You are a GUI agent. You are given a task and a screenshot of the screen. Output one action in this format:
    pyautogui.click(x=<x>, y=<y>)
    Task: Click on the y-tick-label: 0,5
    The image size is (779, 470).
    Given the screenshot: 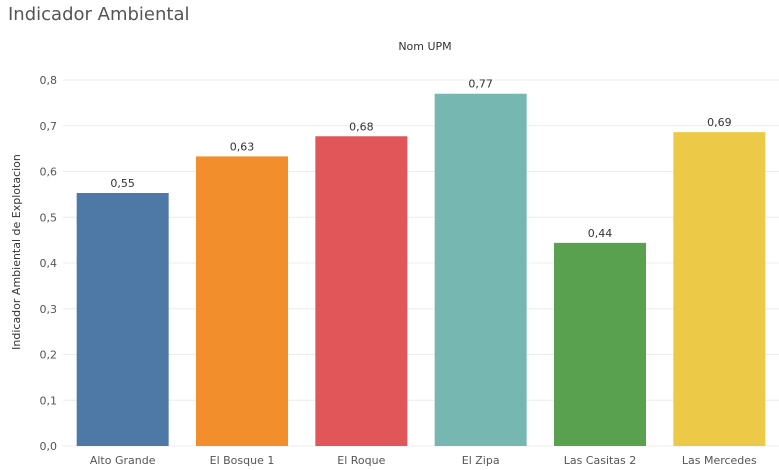 What is the action you would take?
    pyautogui.click(x=49, y=217)
    